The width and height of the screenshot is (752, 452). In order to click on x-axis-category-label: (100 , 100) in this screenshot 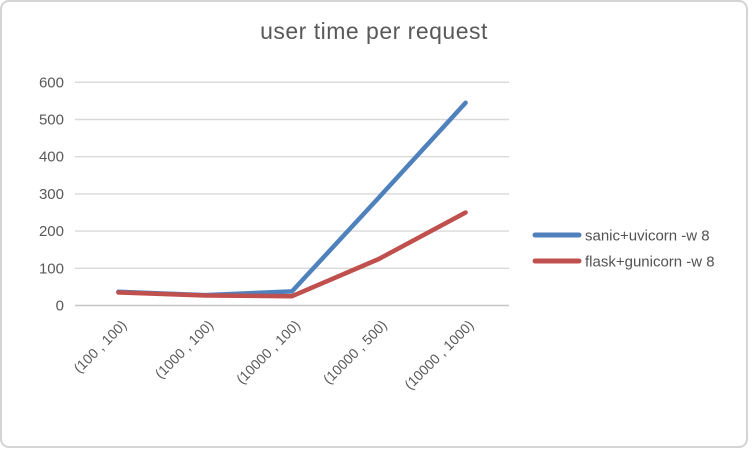, I will do `click(99, 346)`.